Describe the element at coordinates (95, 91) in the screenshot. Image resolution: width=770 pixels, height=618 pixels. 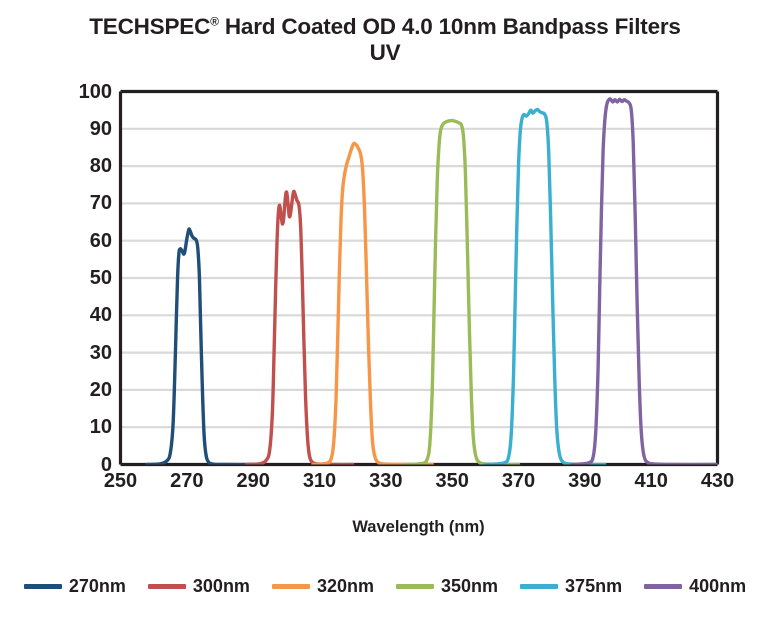
I see `y-tick-label: 100` at that location.